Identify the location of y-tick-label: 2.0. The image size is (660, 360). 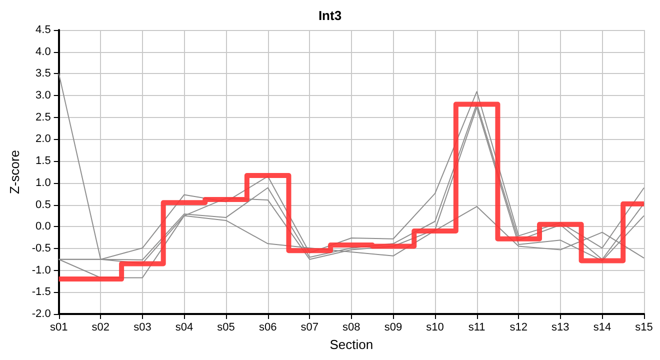
(43, 139).